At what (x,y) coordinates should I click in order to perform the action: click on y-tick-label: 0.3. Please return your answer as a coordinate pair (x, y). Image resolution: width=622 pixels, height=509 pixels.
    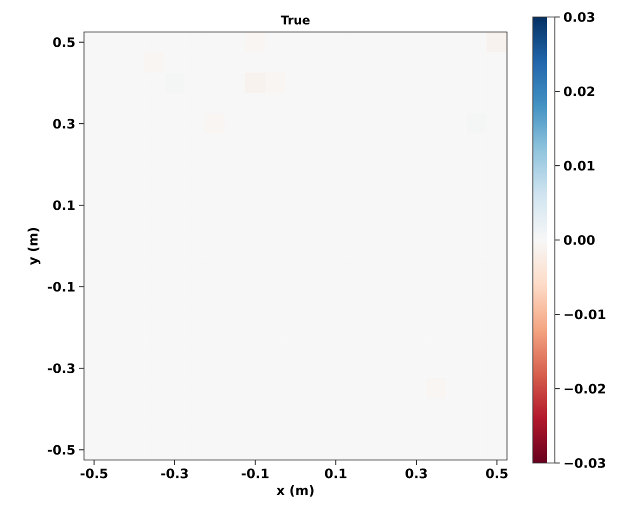
    Looking at the image, I should click on (63, 123).